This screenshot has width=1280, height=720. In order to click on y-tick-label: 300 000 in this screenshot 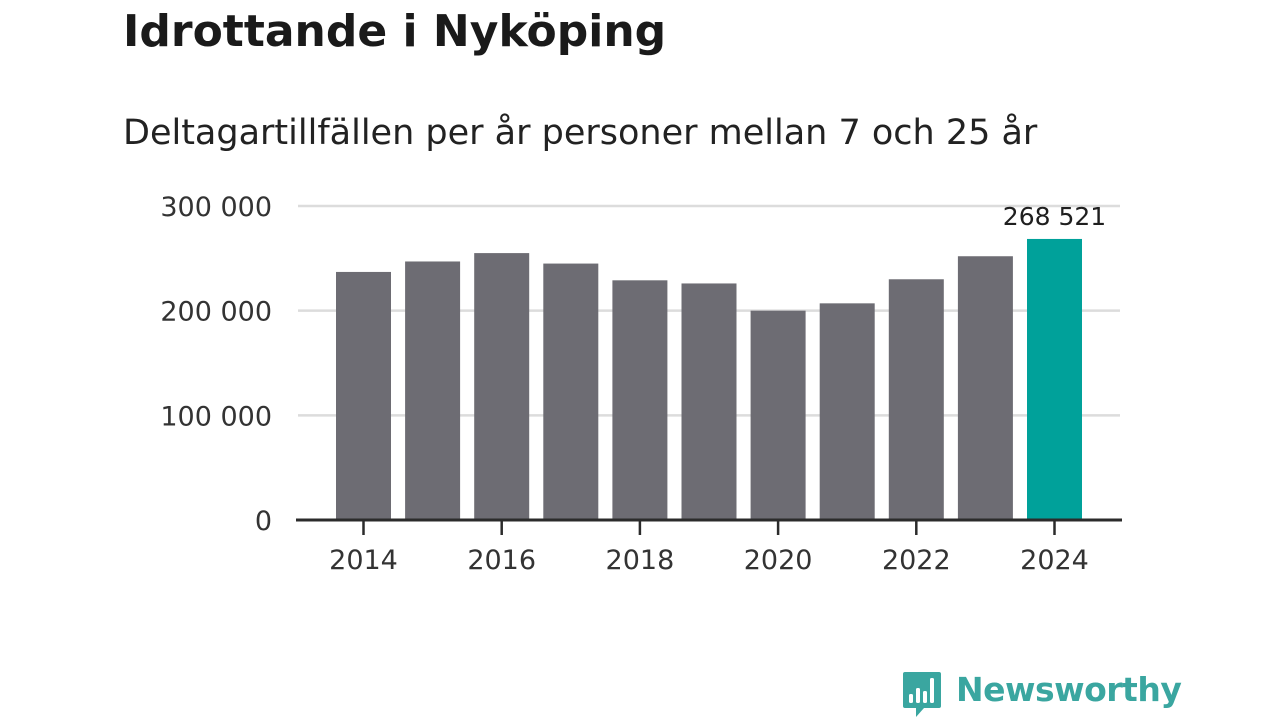, I will do `click(216, 207)`.